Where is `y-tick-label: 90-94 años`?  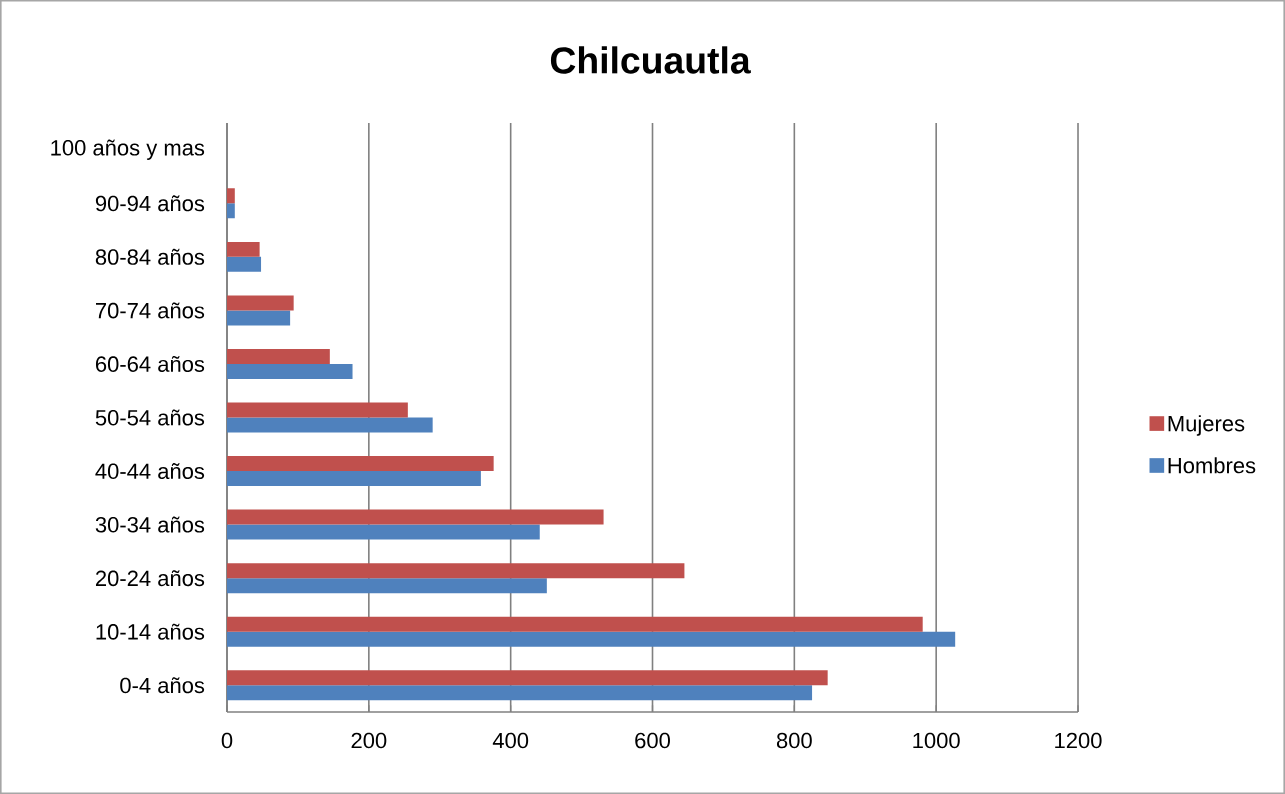
y-tick-label: 90-94 años is located at coordinates (150, 203).